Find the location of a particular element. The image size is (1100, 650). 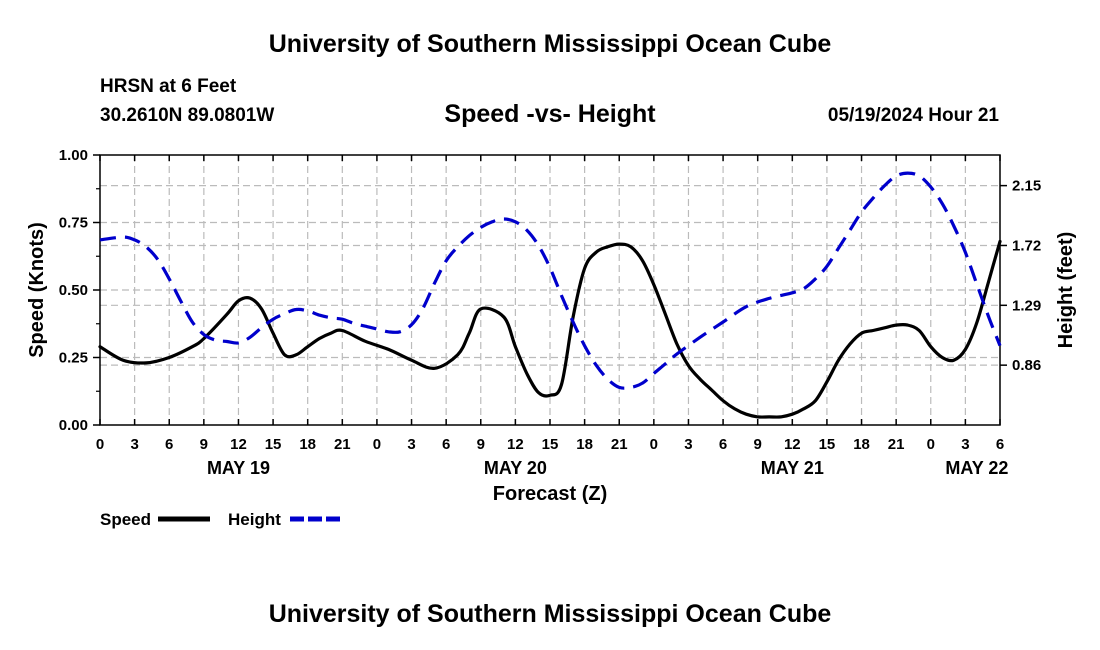

legend-label-height: Height is located at coordinates (254, 519).